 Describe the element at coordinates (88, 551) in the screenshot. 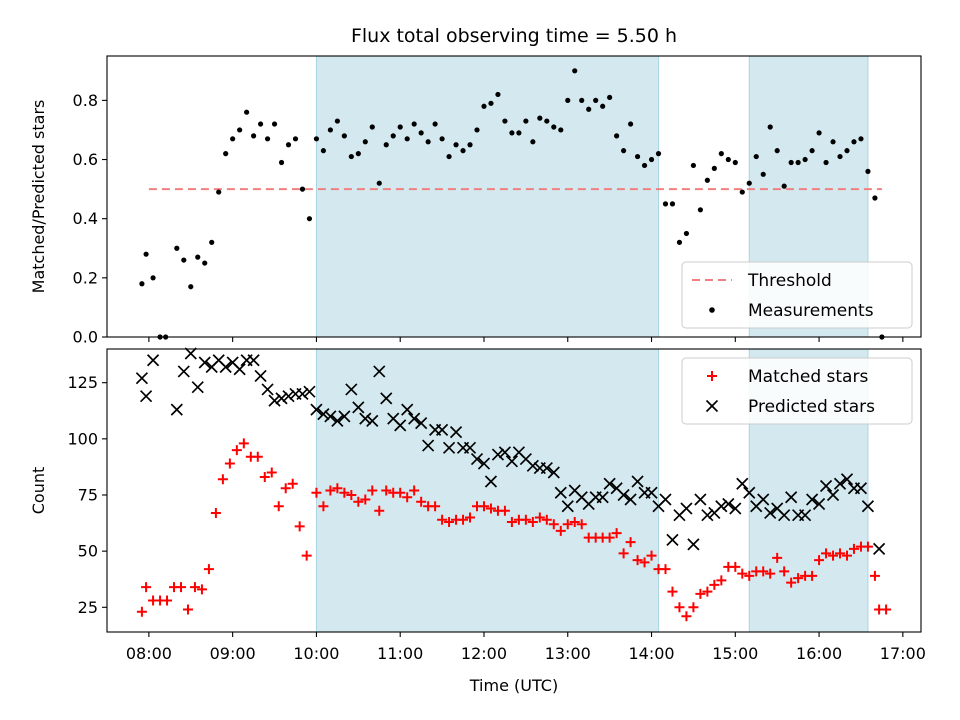

I see `y-tick-label: 50` at that location.